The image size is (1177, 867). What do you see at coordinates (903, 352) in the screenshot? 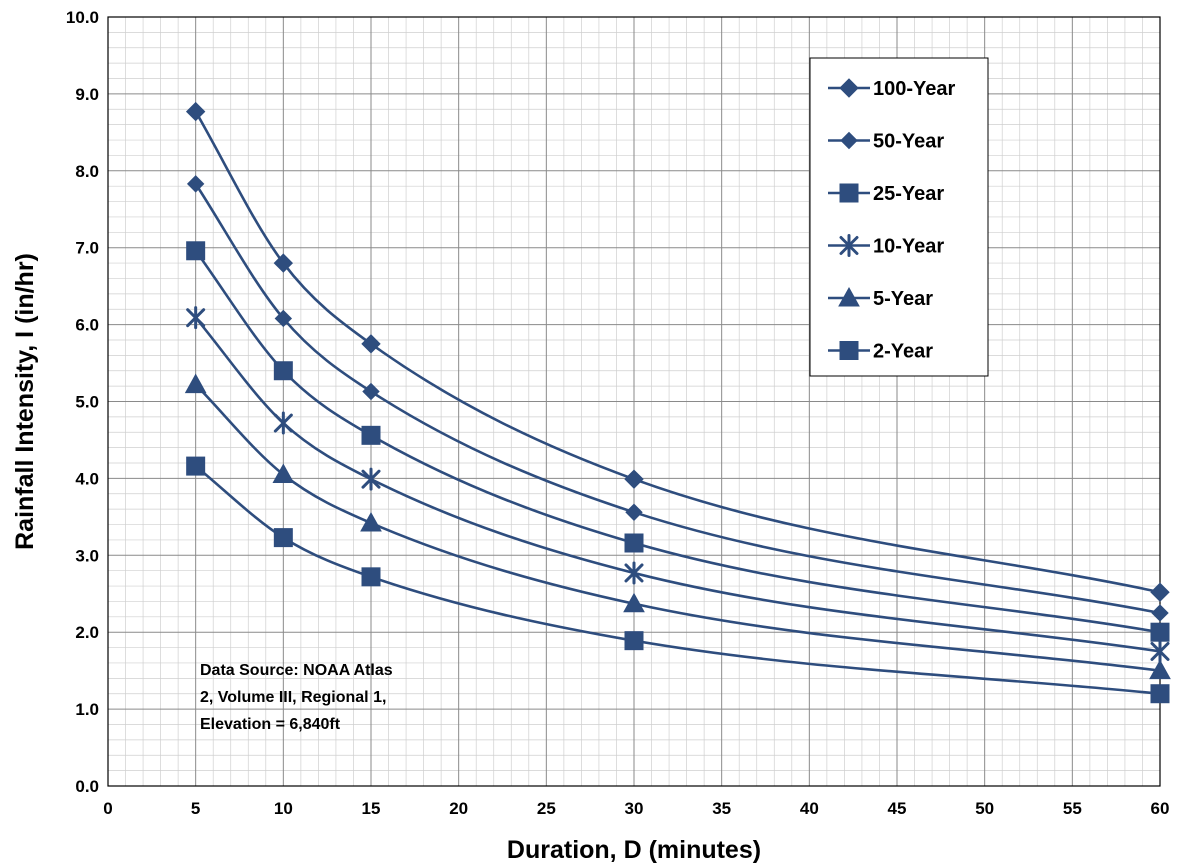
I see `legend-label: 2-Year` at bounding box center [903, 352].